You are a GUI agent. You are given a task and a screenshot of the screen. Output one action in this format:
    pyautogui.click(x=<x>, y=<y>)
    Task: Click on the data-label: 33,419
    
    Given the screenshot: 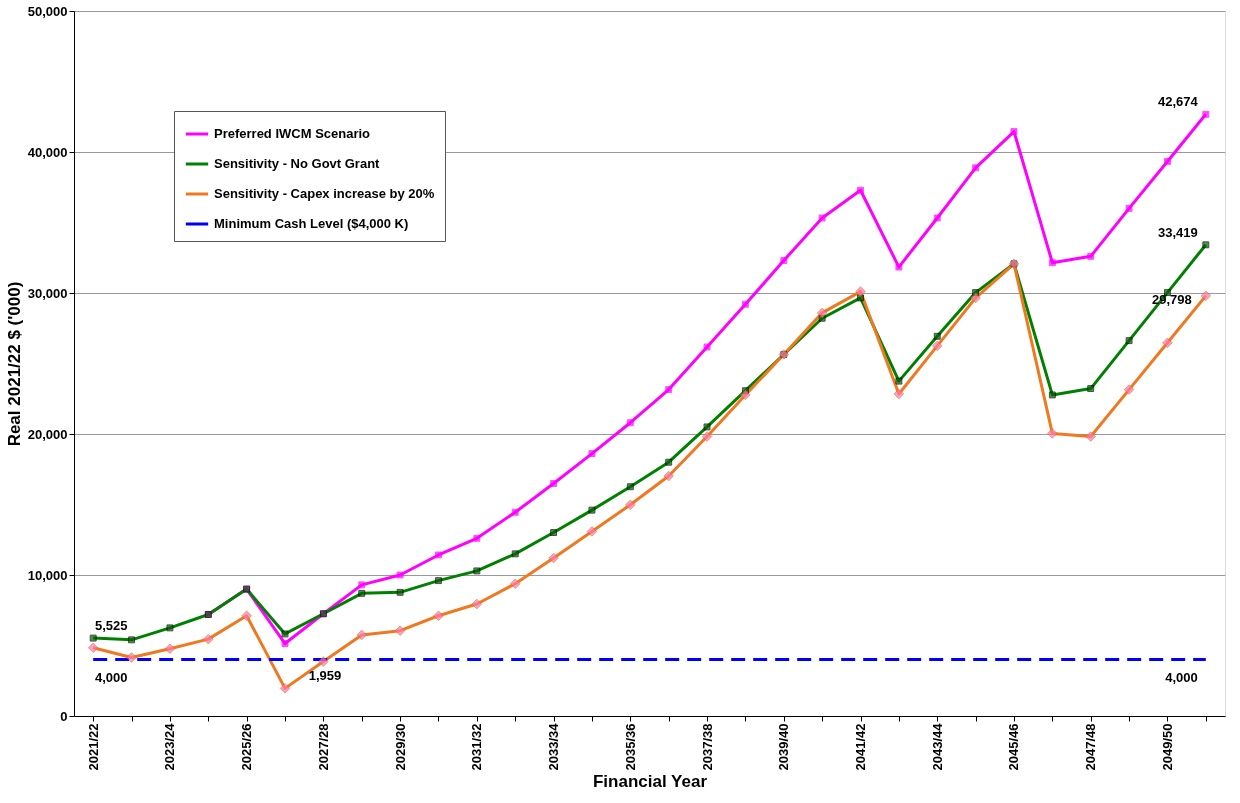 What is the action you would take?
    pyautogui.click(x=1178, y=232)
    